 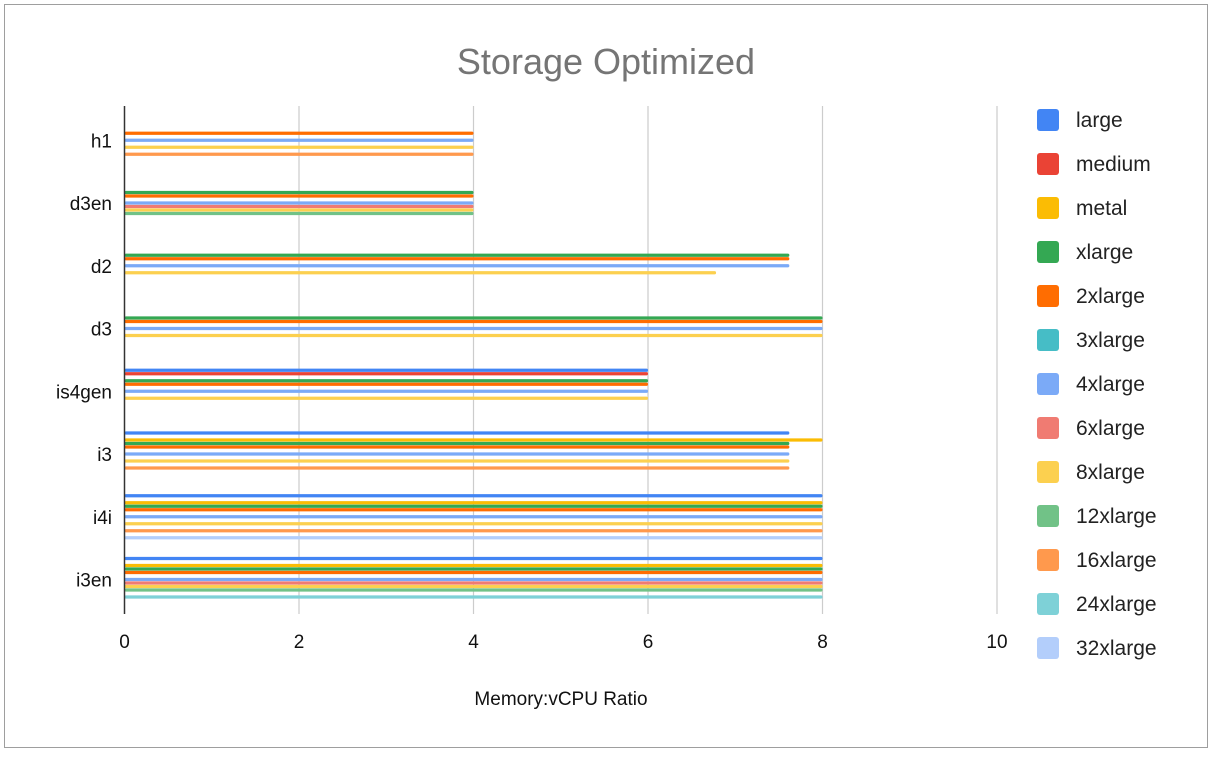 What do you see at coordinates (299, 642) in the screenshot?
I see `x-tick-label: 2` at bounding box center [299, 642].